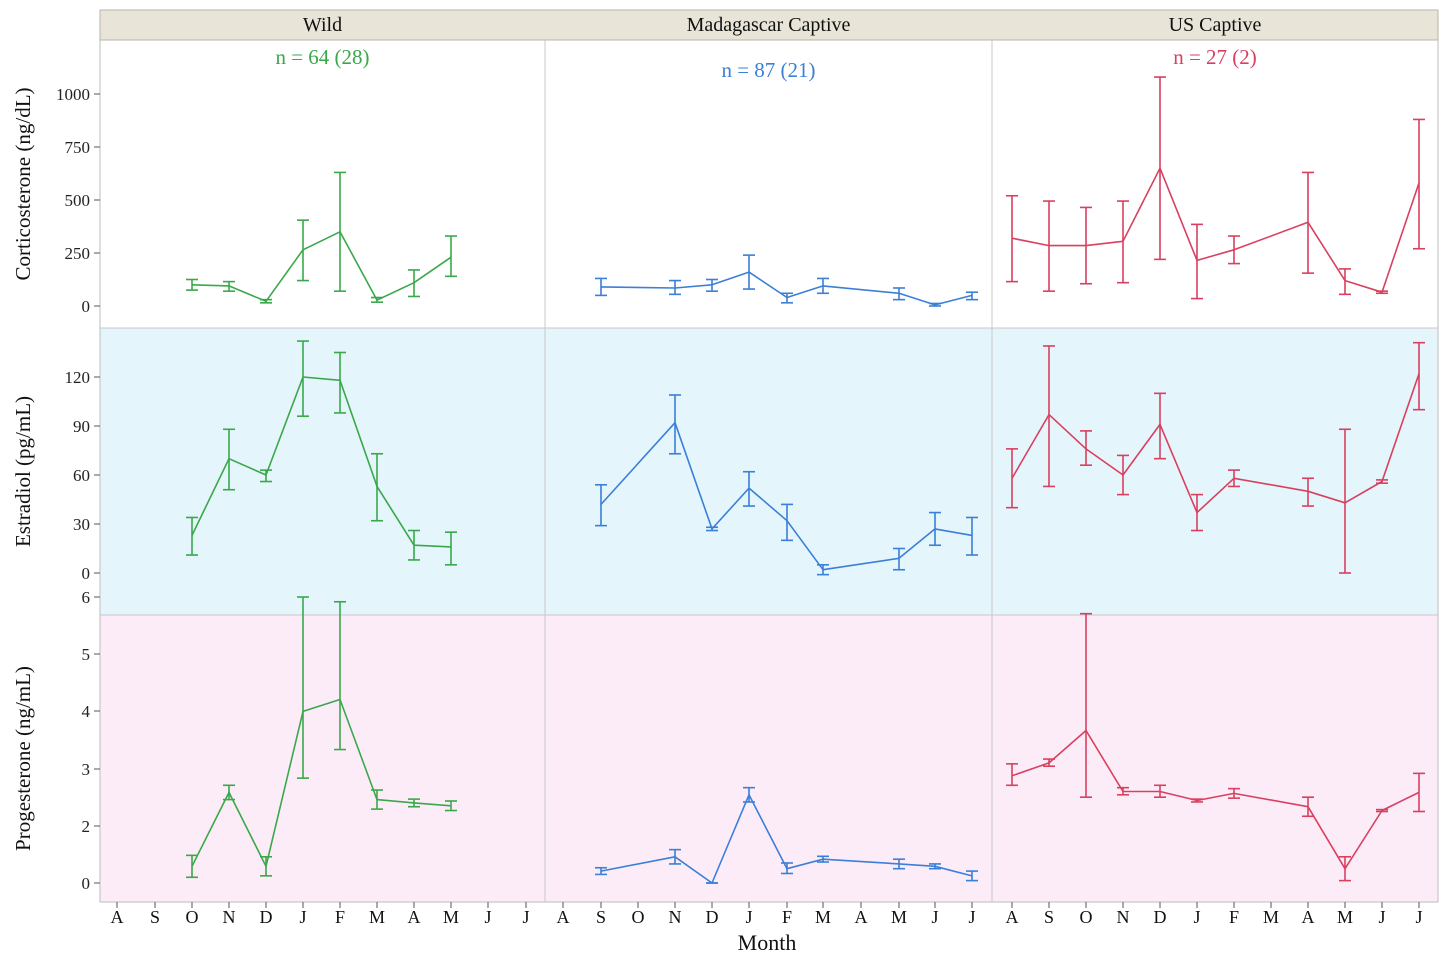  I want to click on x-tick-label-us: A, so click(1308, 917).